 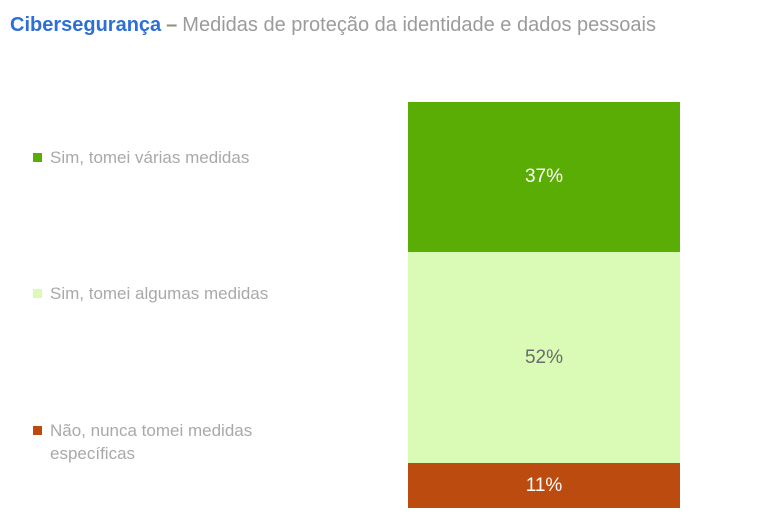 What do you see at coordinates (37, 157) in the screenshot?
I see `legend-marker-varias-icon` at bounding box center [37, 157].